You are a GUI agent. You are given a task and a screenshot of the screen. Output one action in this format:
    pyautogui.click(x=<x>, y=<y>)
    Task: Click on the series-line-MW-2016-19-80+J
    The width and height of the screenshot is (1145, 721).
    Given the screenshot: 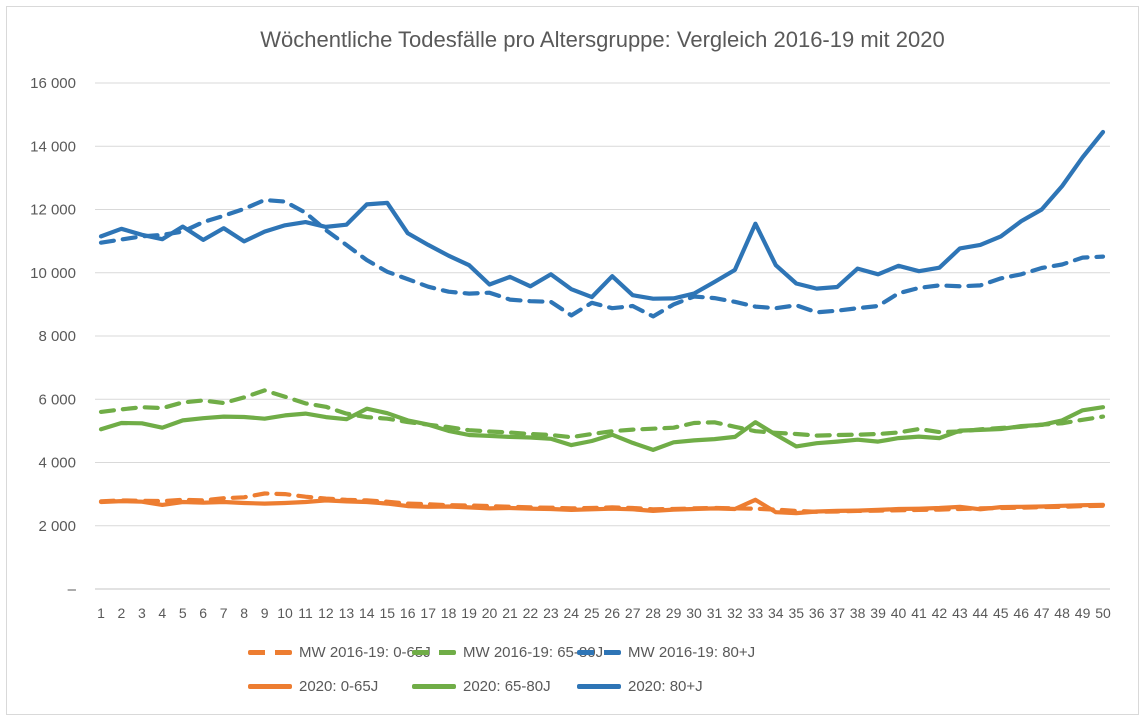 What is the action you would take?
    pyautogui.click(x=602, y=258)
    